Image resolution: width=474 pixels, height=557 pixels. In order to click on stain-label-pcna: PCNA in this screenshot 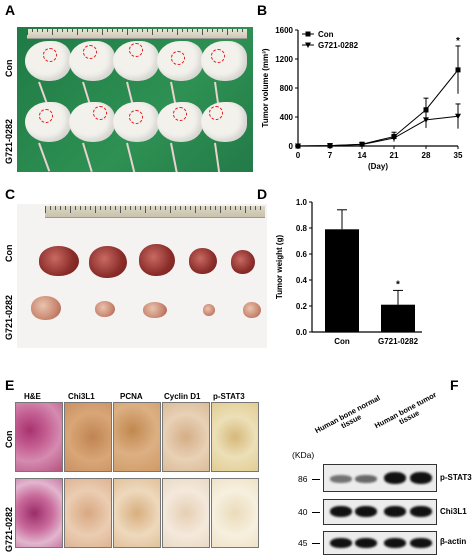, I will do `click(131, 396)`.